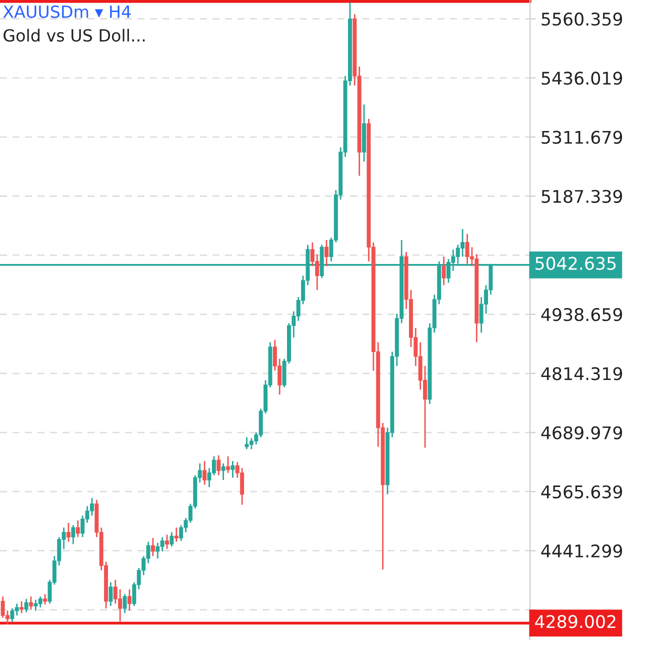 Image resolution: width=665 pixels, height=665 pixels. I want to click on y-tick-label: 5436.019, so click(582, 78).